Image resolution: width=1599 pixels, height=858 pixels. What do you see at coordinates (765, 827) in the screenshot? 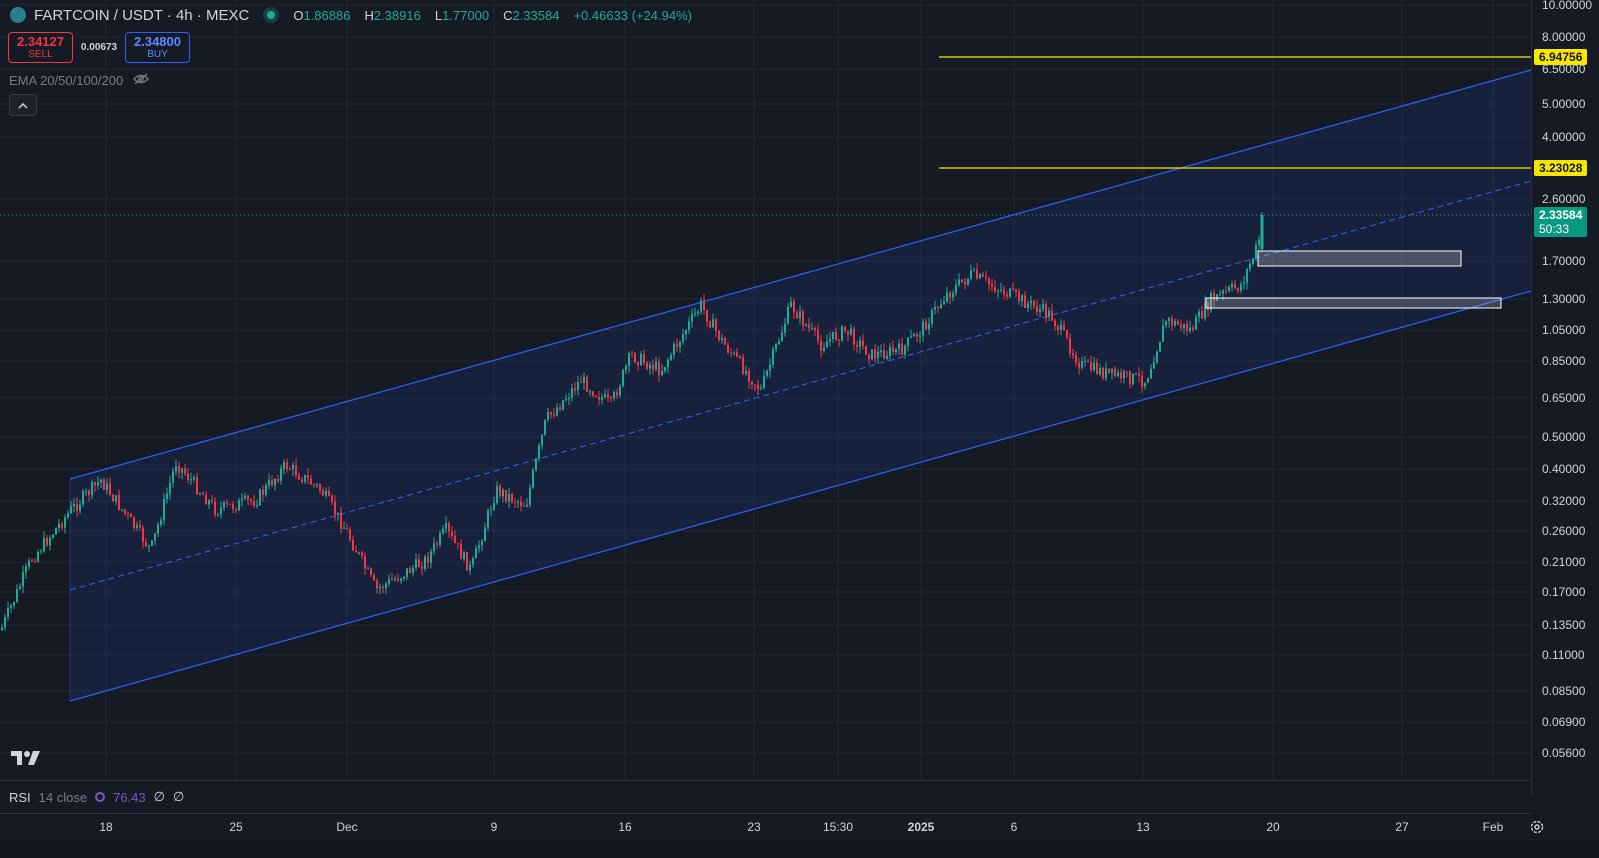
I see `time-axis: 18 25 Dec 9 16 23 15:30 2025 6 13 20 27 Feb` at bounding box center [765, 827].